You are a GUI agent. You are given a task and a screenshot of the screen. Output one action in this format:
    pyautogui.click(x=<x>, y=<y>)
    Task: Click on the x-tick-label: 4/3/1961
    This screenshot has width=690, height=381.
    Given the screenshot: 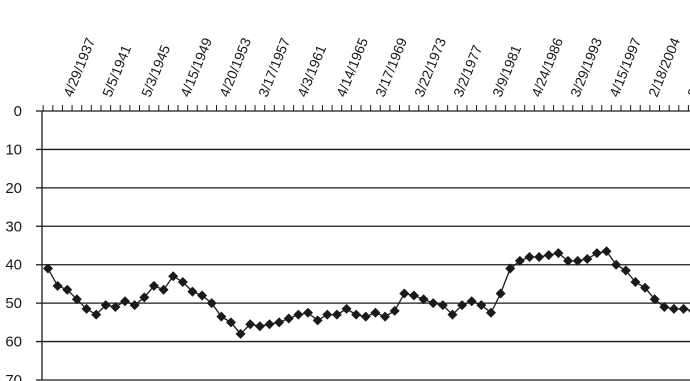 What is the action you would take?
    pyautogui.click(x=311, y=70)
    